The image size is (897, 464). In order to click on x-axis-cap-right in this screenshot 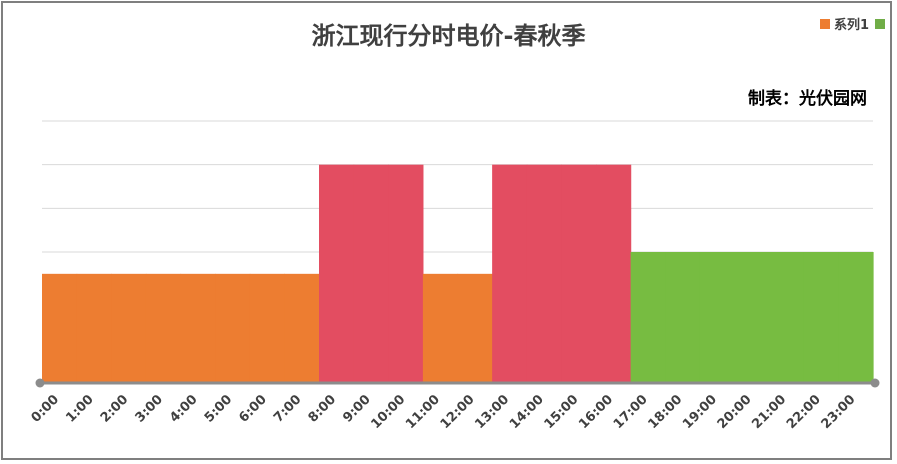, I will do `click(875, 383)`.